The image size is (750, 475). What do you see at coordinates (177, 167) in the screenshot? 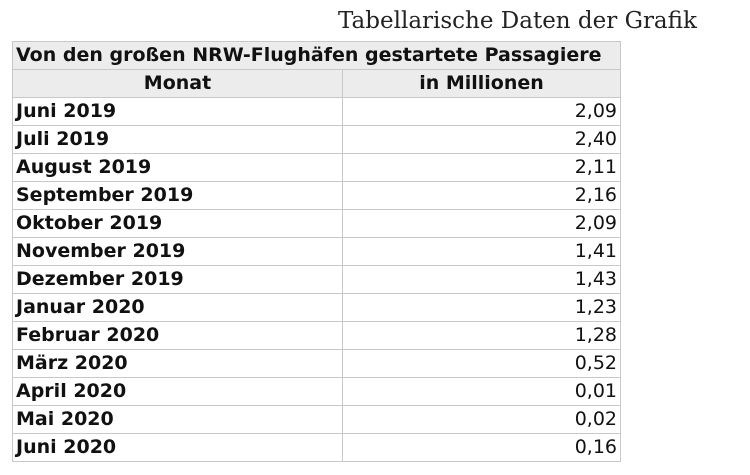
I see `month-cell: August 2019` at bounding box center [177, 167].